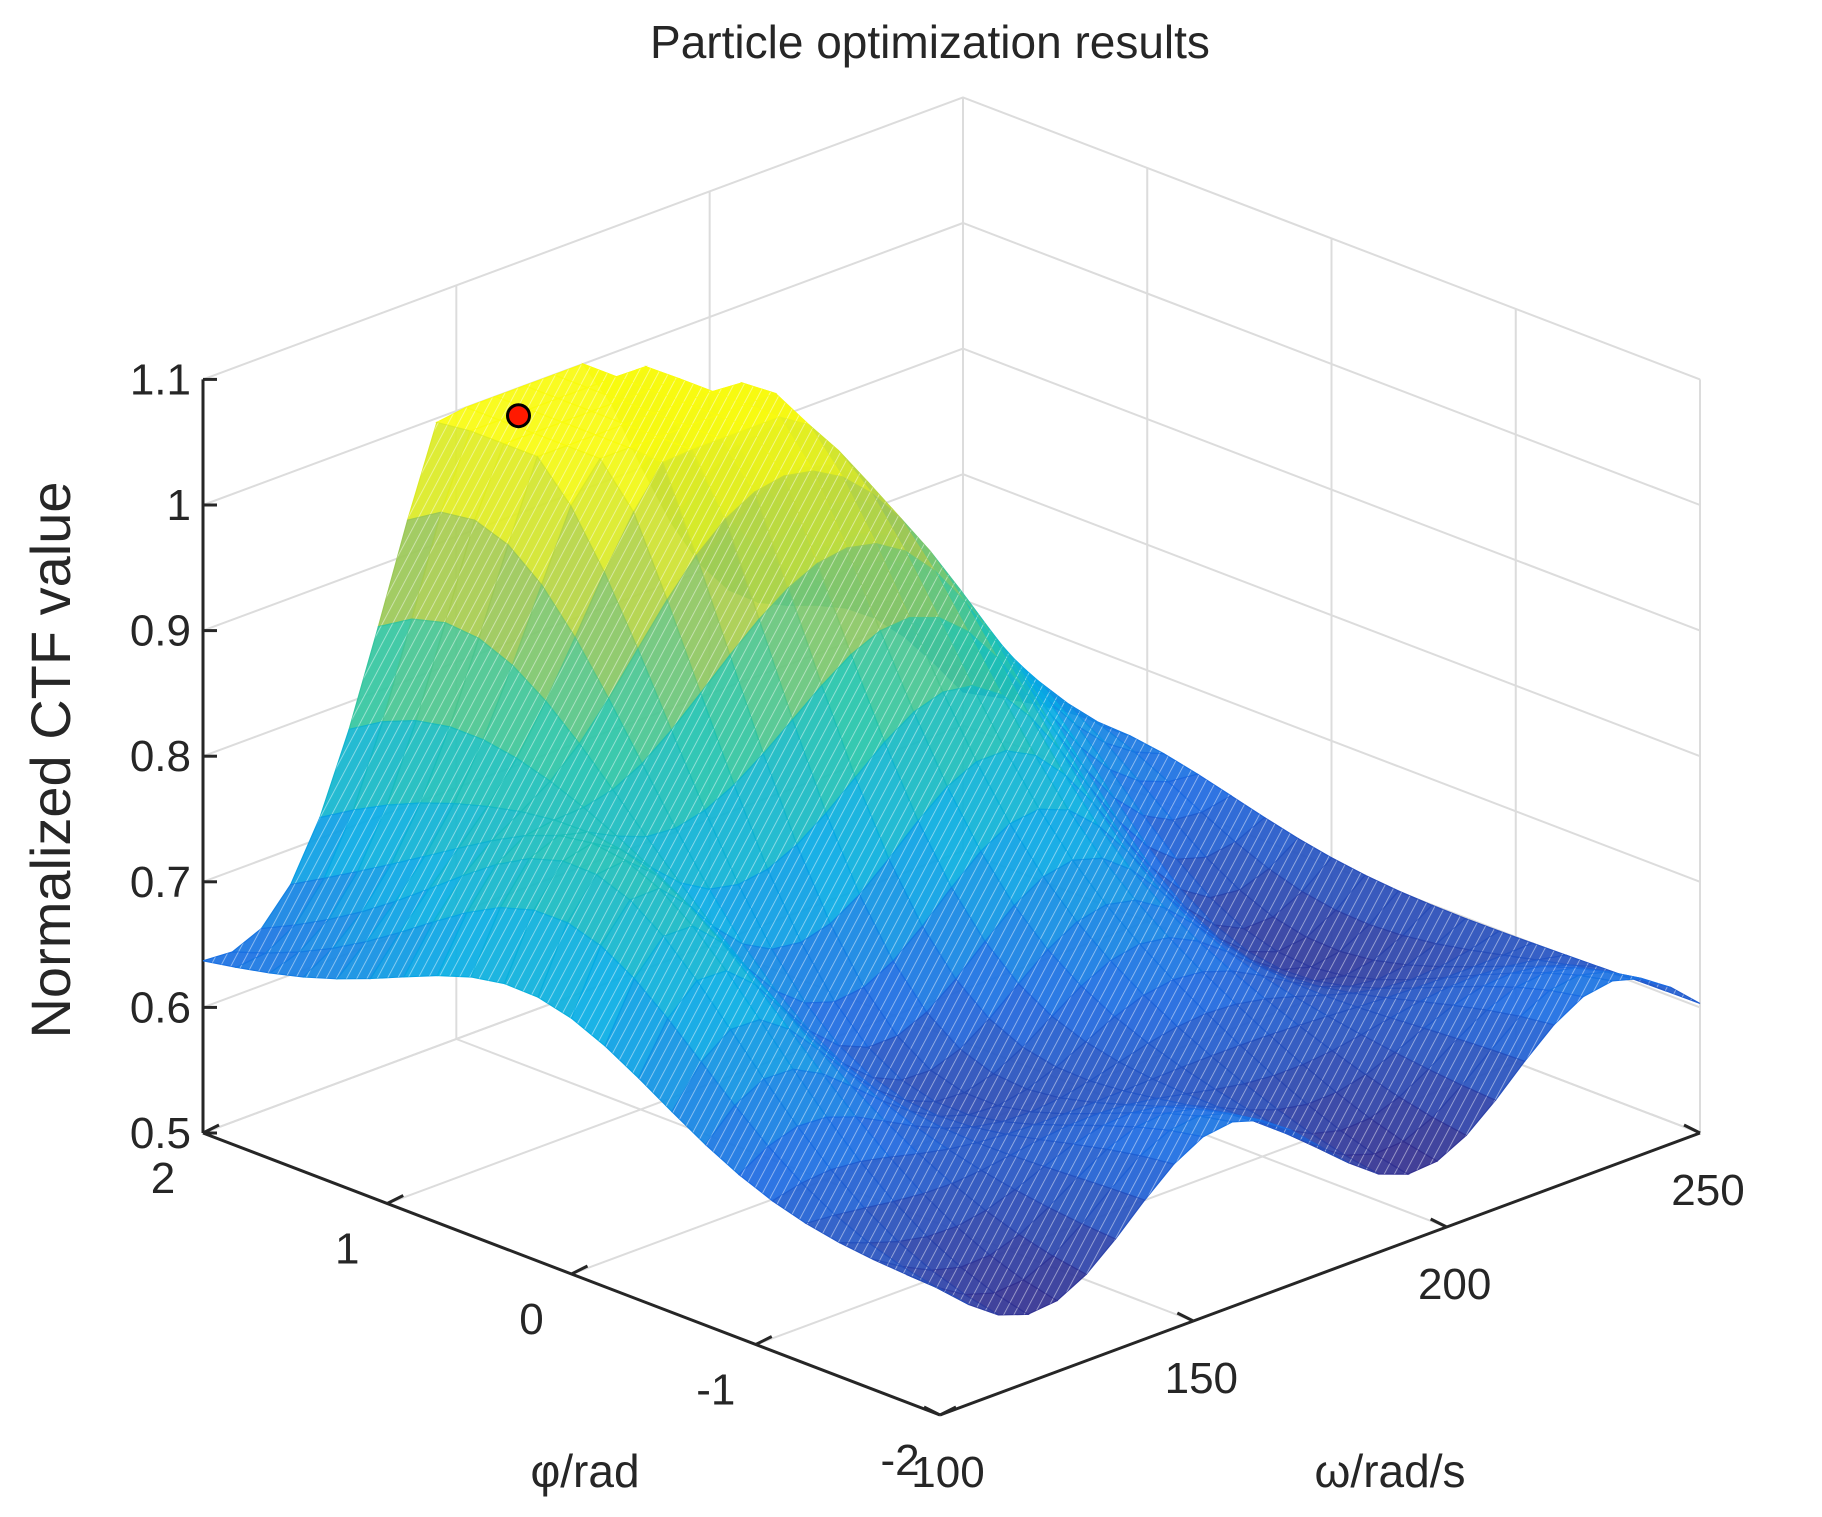  I want to click on chart-title: Particle optimization results, so click(930, 42).